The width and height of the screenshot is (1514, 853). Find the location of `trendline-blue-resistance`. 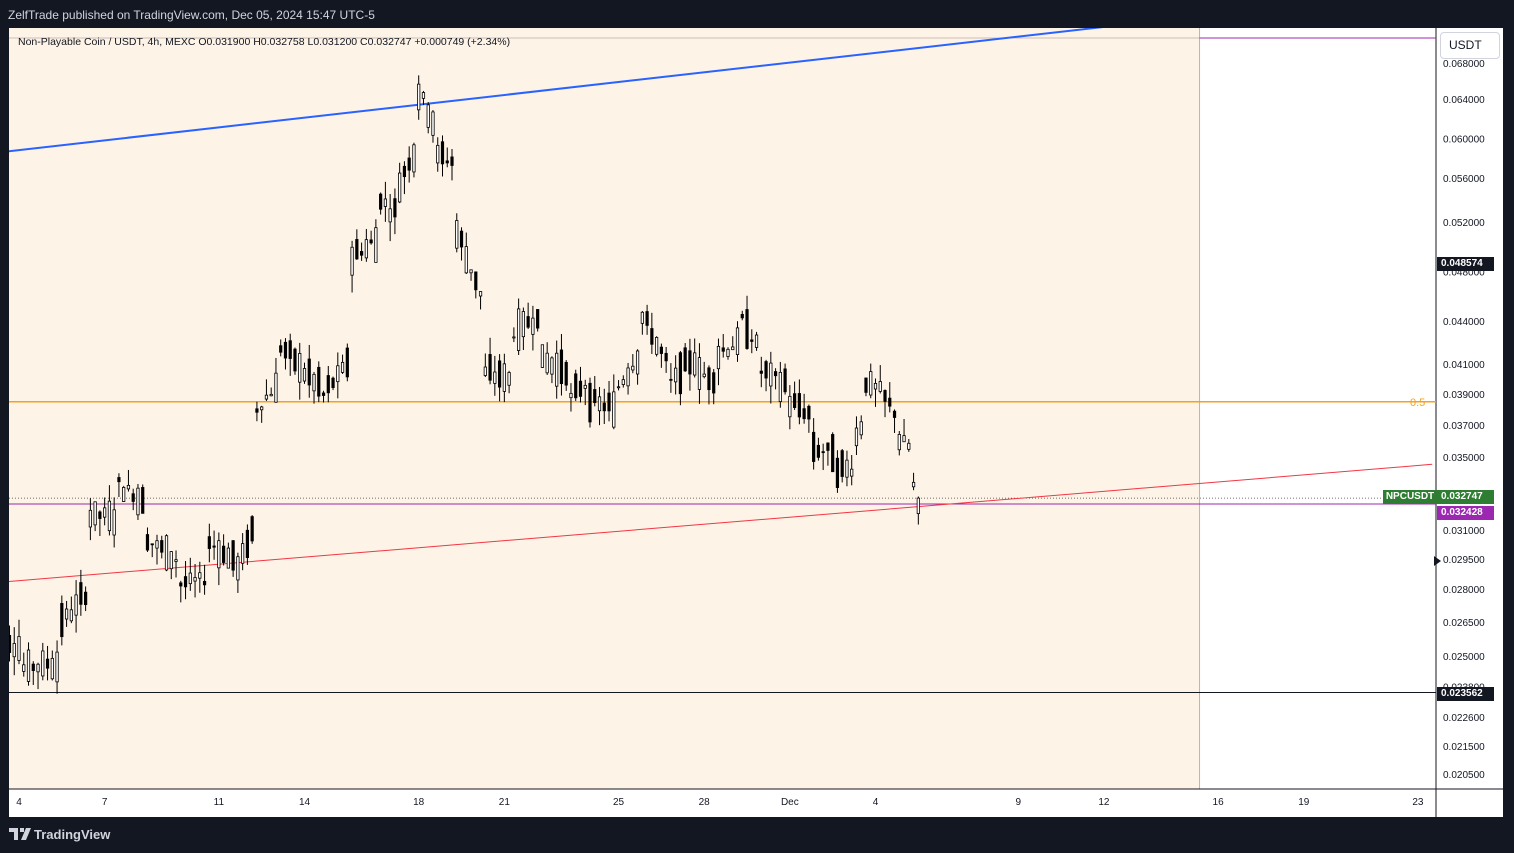

trendline-blue-resistance is located at coordinates (556, 90).